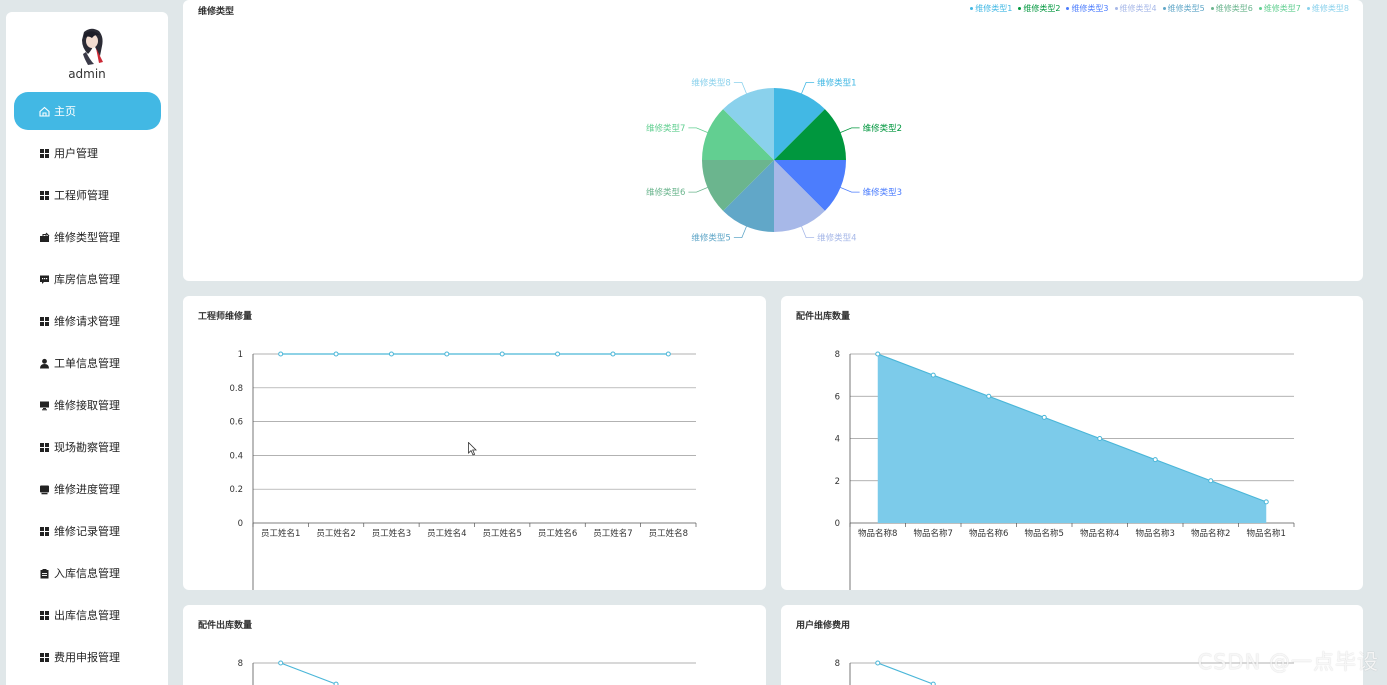 This screenshot has width=1387, height=685. Describe the element at coordinates (87, 489) in the screenshot. I see `sidebar-item-10: 维修进度管理` at that location.